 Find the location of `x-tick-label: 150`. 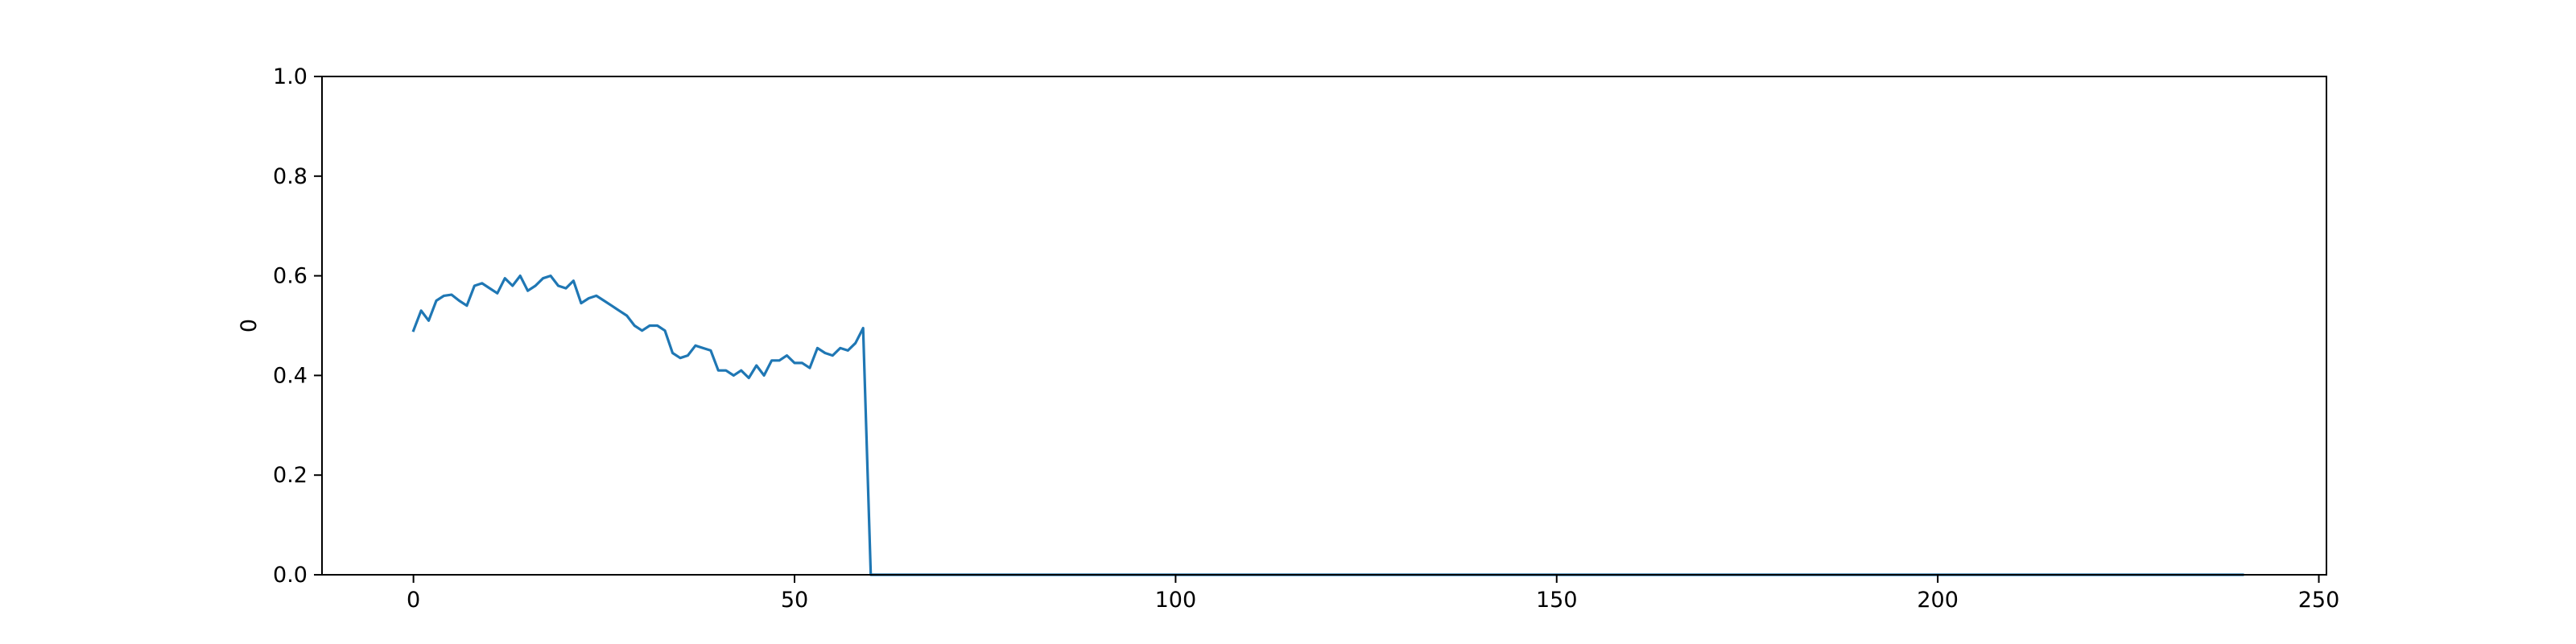

x-tick-label: 150 is located at coordinates (1557, 600).